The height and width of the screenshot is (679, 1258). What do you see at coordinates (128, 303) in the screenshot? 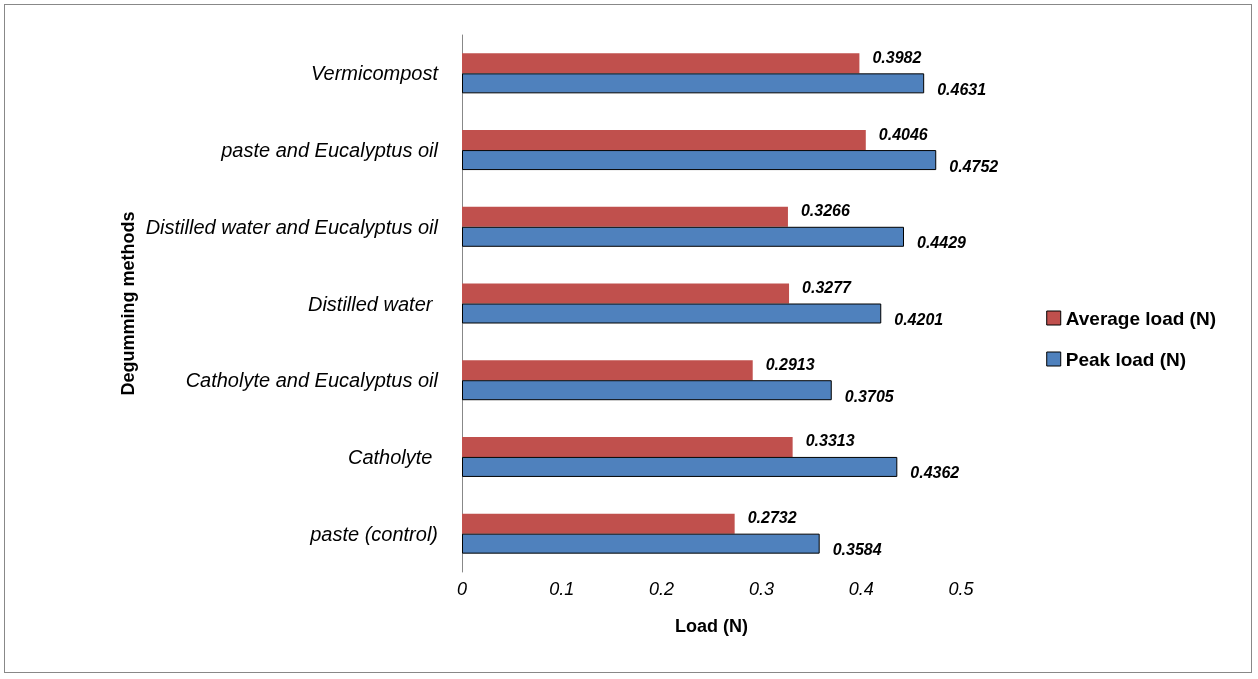
I see `y-axis-title: Degumming methods` at bounding box center [128, 303].